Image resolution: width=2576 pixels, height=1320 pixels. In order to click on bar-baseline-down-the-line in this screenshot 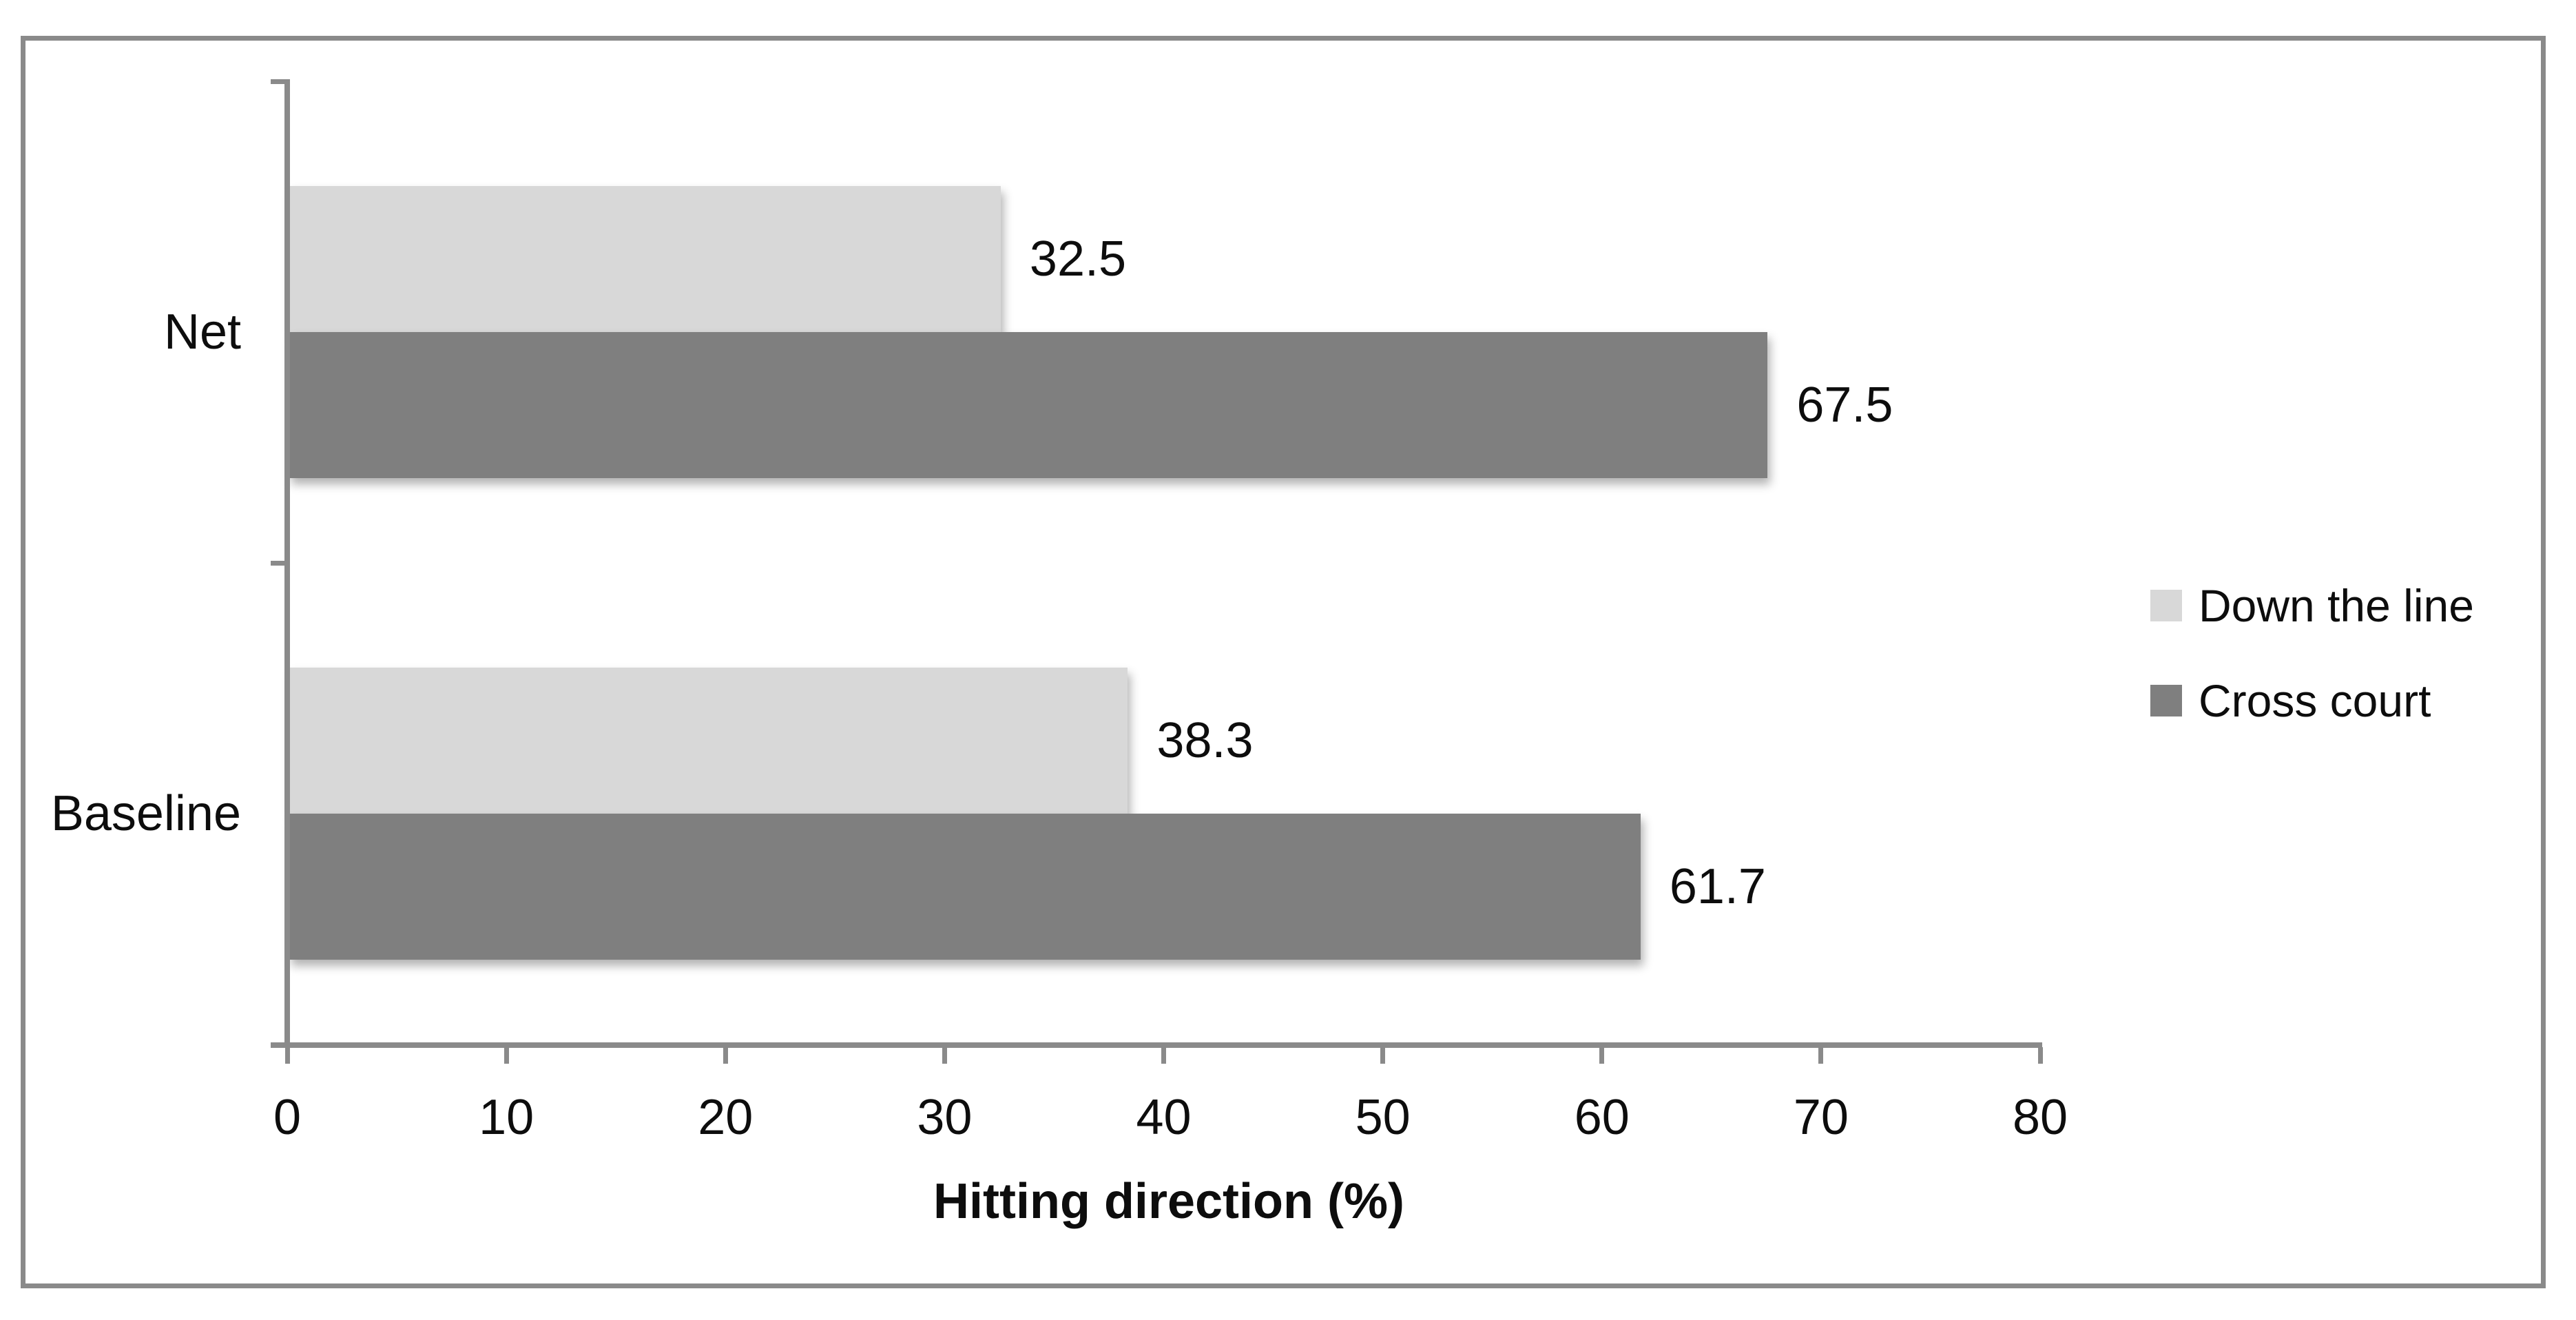, I will do `click(709, 741)`.